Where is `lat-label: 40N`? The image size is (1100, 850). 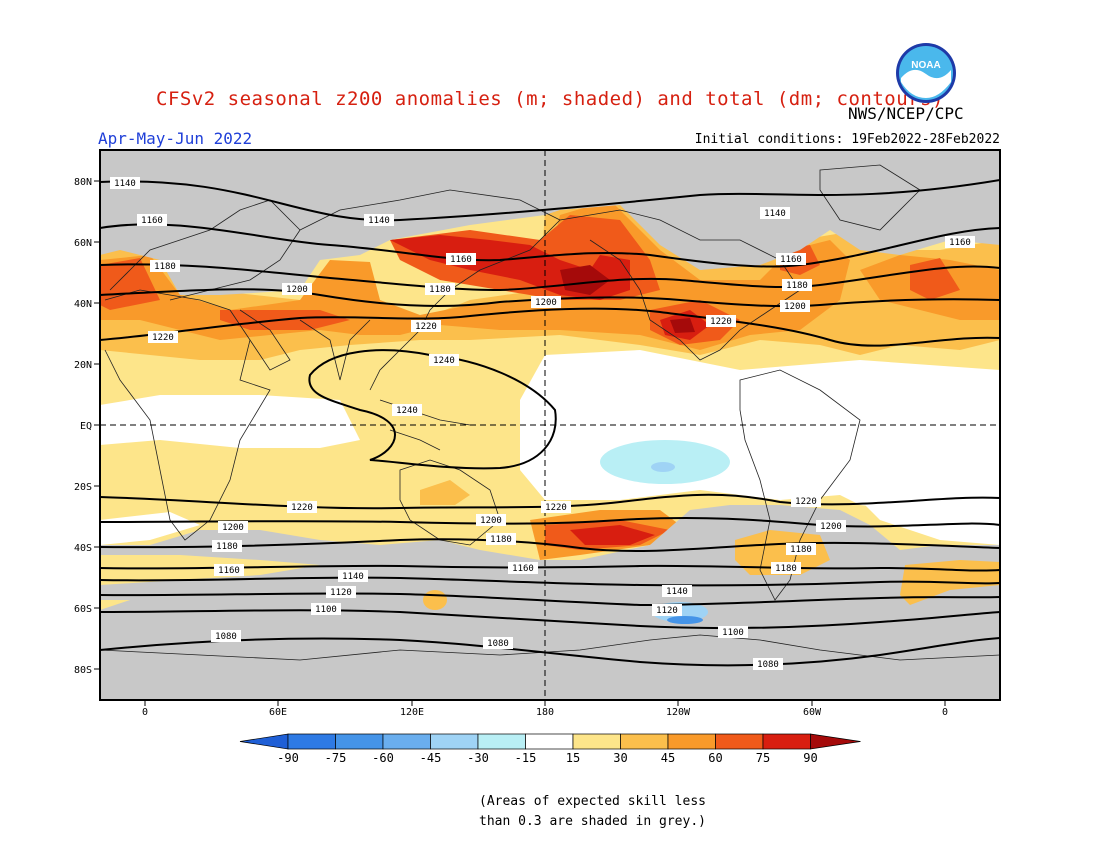
lat-label: 40N is located at coordinates (83, 304).